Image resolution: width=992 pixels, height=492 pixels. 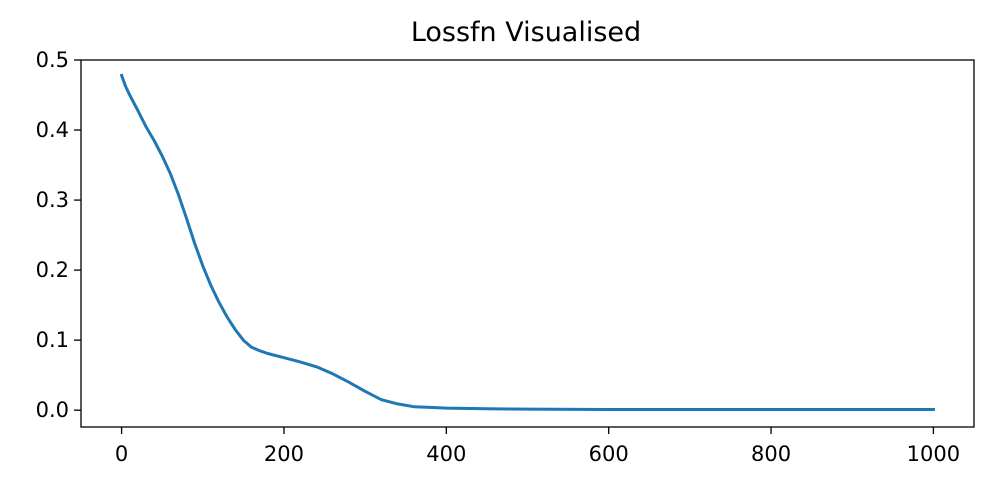 What do you see at coordinates (284, 454) in the screenshot?
I see `x-tick-label: 200` at bounding box center [284, 454].